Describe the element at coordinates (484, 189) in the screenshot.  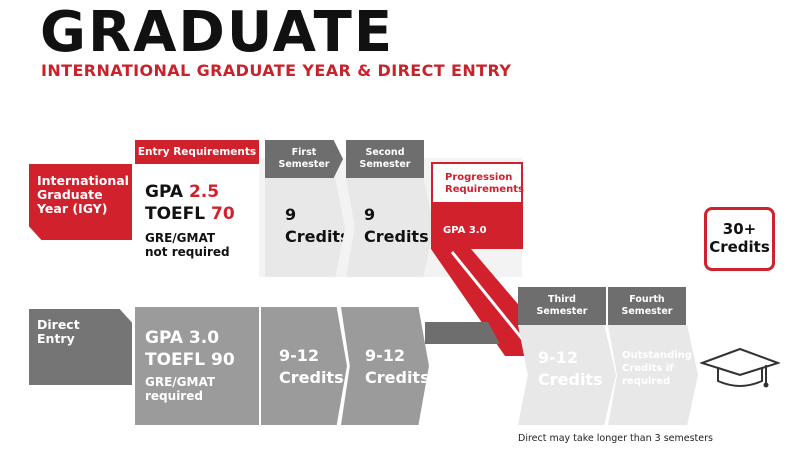
I see `heading-line: Requirements` at that location.